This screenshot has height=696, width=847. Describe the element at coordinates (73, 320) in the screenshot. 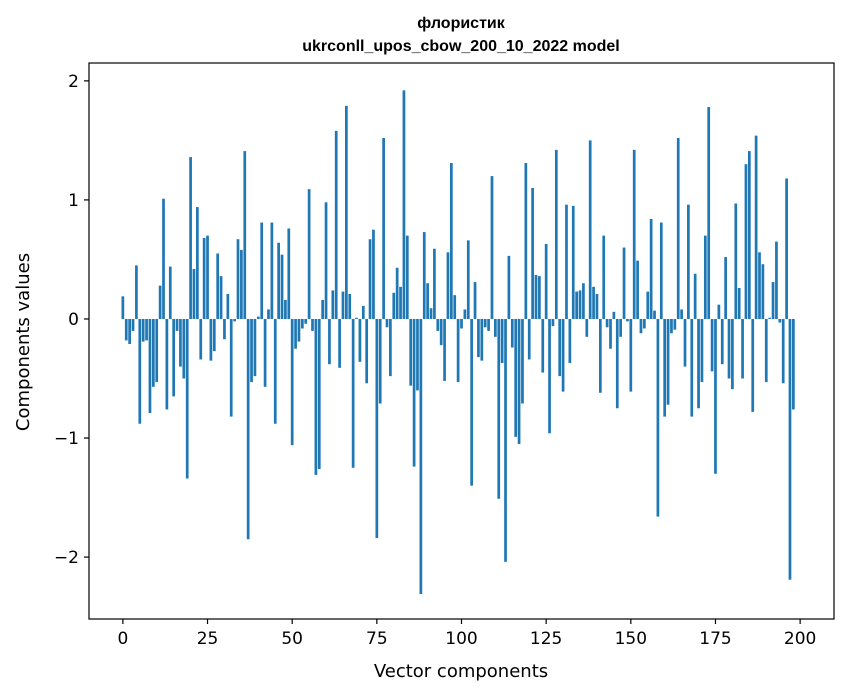

I see `y-tick-label: 0` at that location.